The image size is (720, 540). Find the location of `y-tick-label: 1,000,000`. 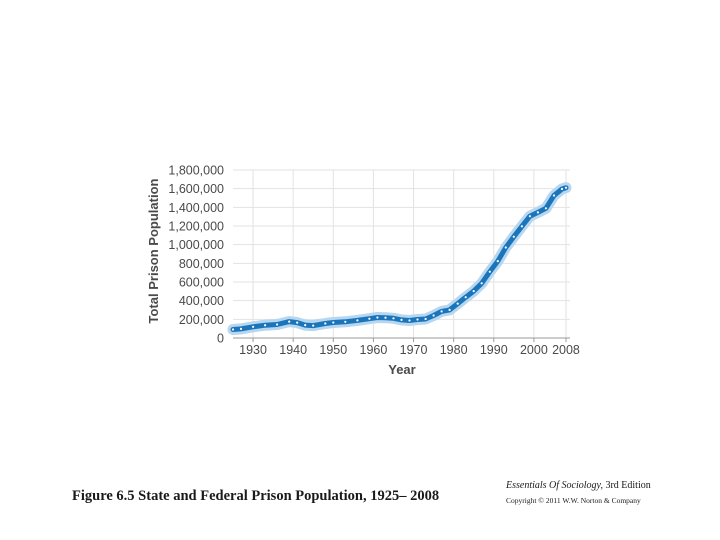

y-tick-label: 1,000,000 is located at coordinates (196, 245).